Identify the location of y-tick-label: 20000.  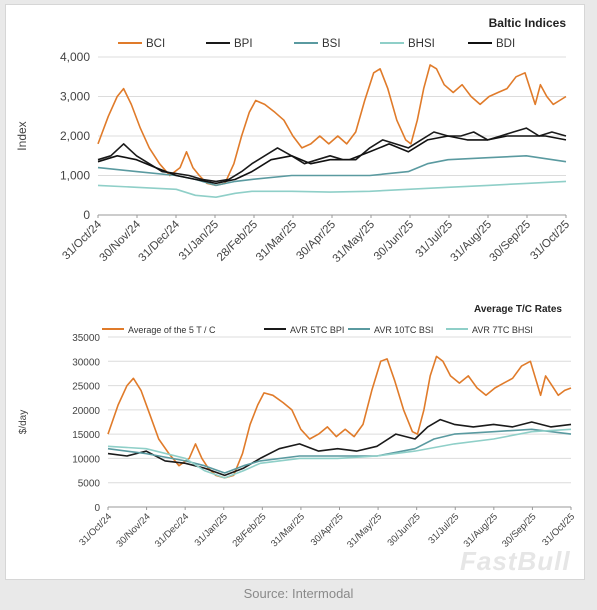
(86, 411).